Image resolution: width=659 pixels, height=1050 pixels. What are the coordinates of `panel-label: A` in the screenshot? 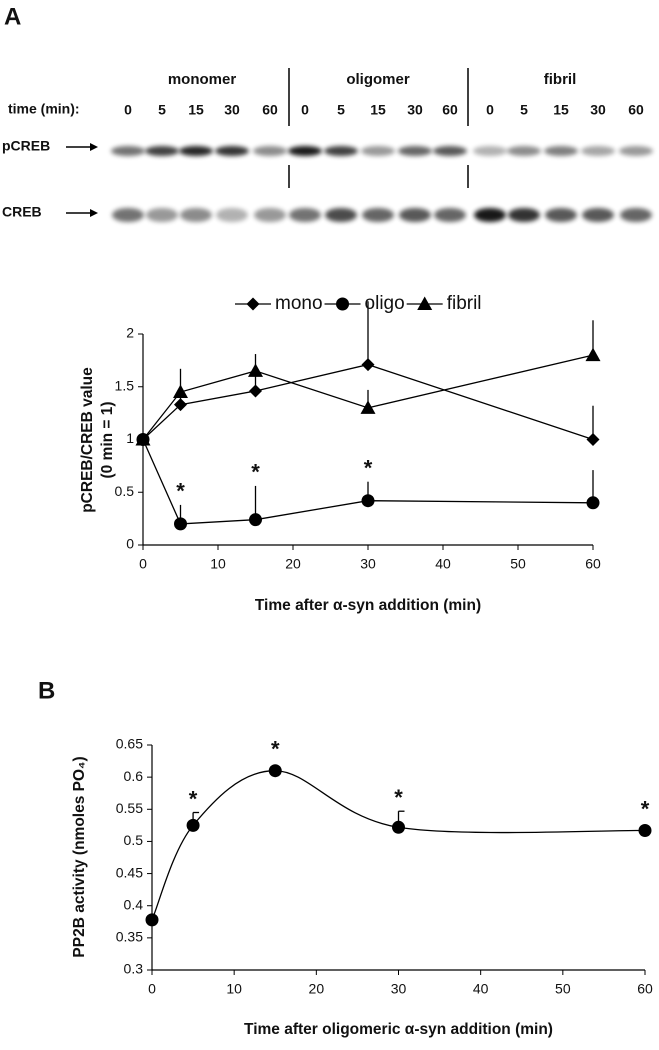 It's located at (12, 16).